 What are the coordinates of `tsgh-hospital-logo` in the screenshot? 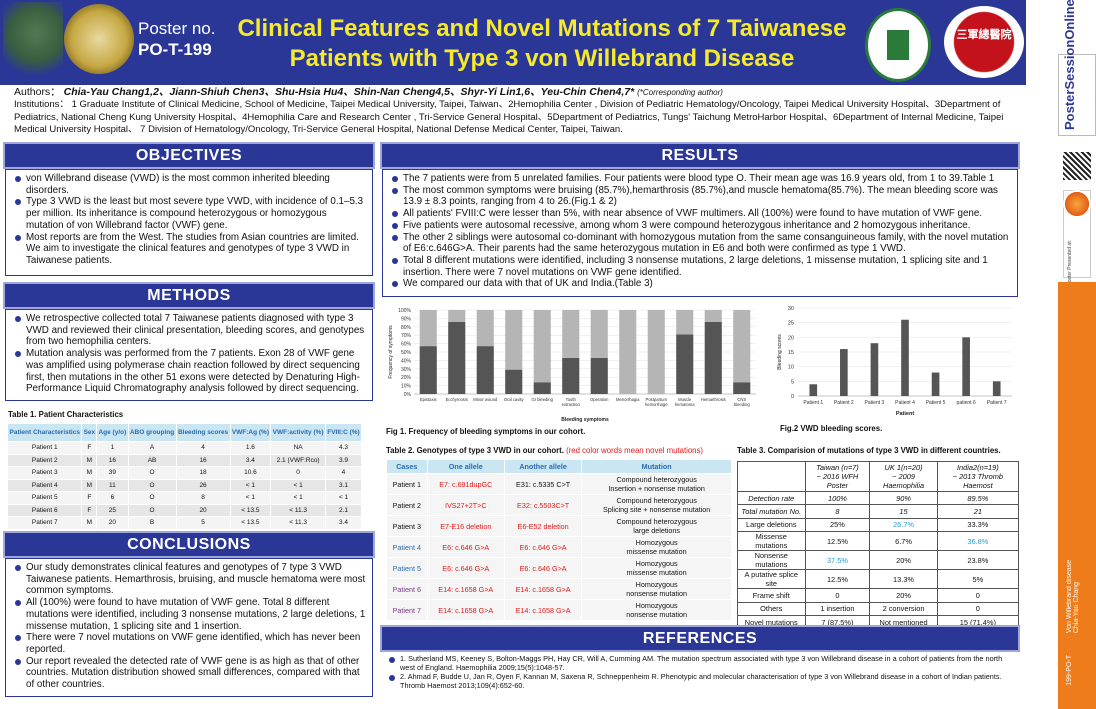 It's located at (984, 42).